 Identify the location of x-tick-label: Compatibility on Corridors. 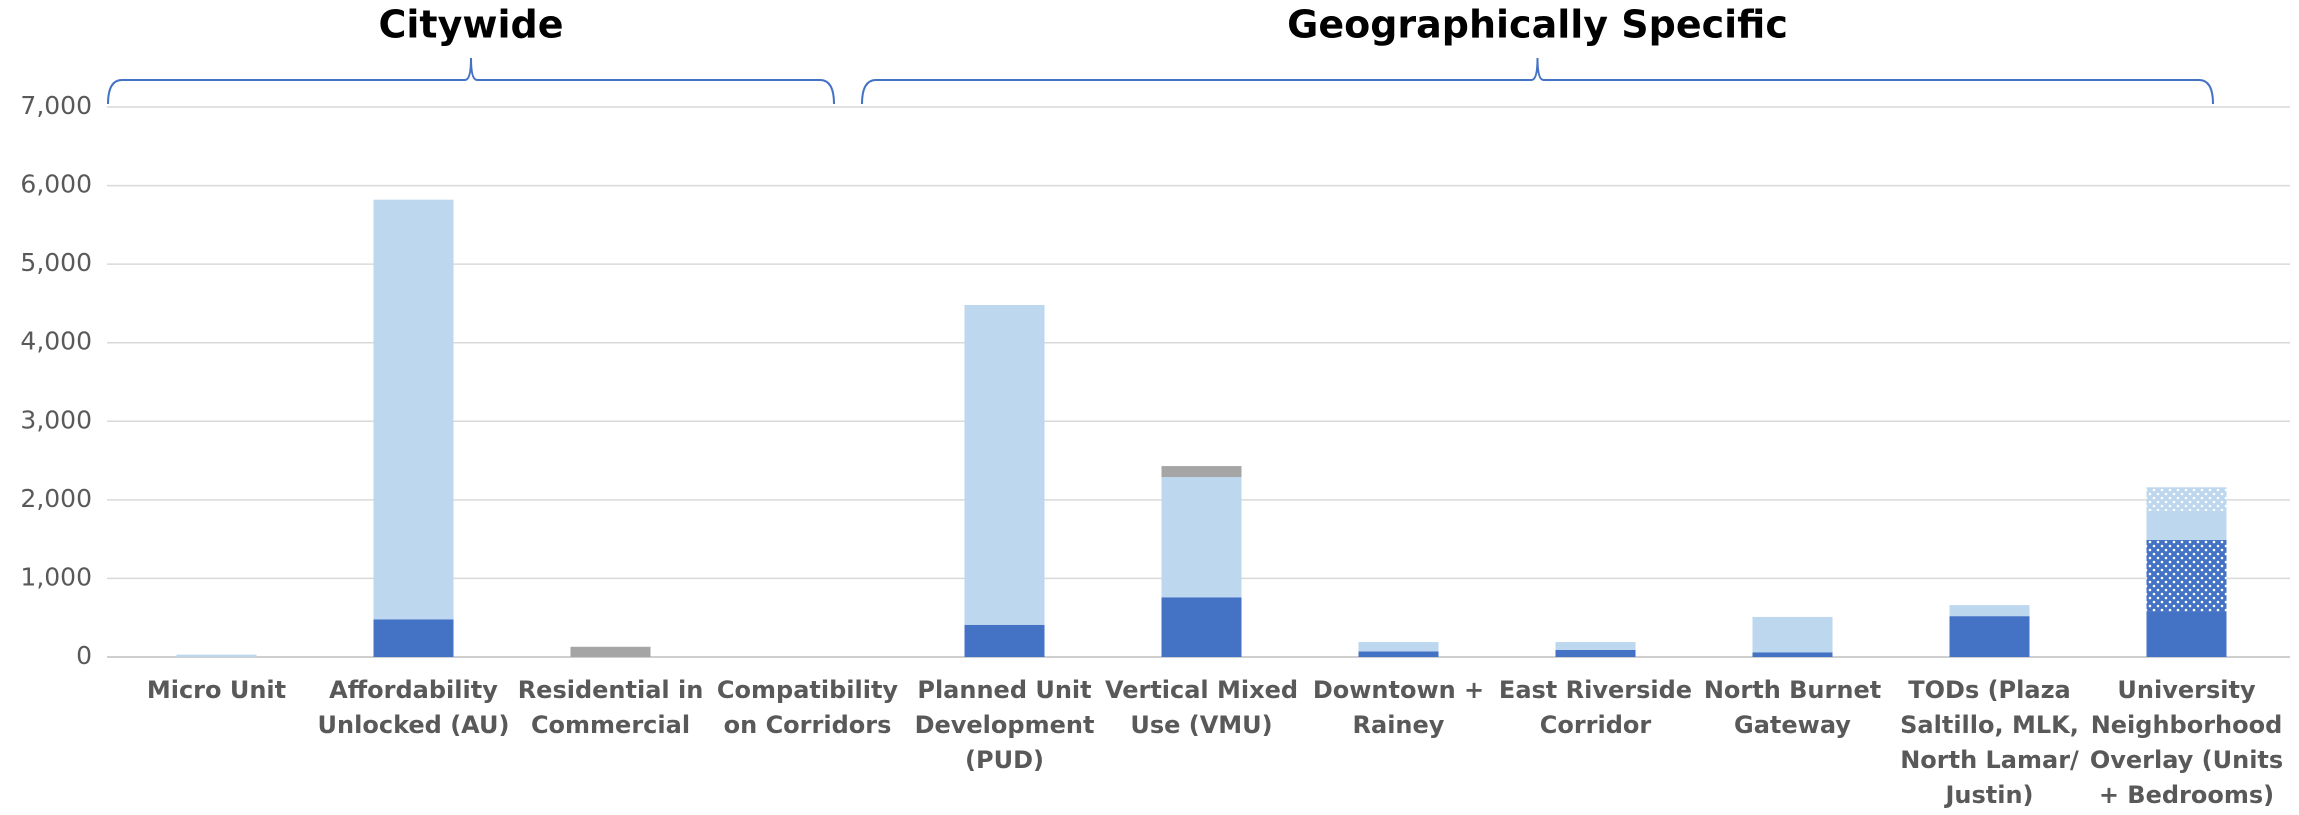
(807, 707).